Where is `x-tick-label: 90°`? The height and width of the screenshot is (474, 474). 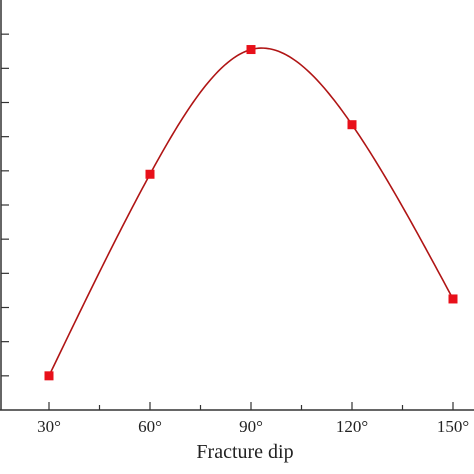 x-tick-label: 90° is located at coordinates (251, 426).